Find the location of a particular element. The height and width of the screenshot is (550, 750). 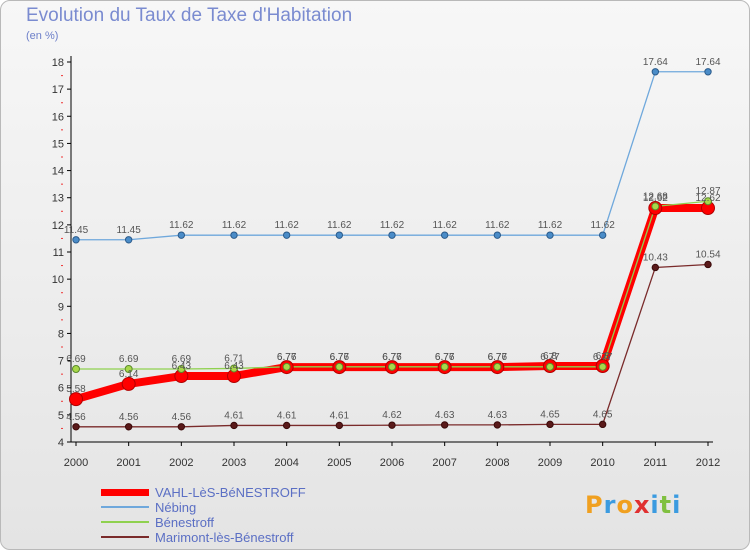

y-tick-label: 13 is located at coordinates (58, 199).